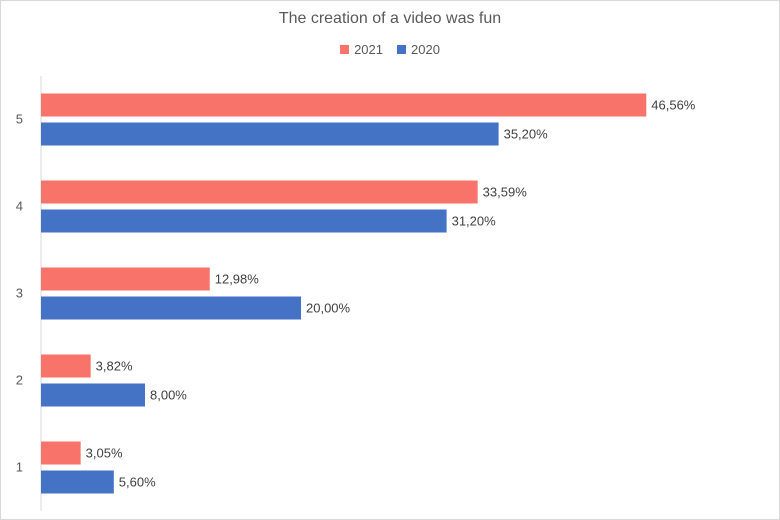 The image size is (780, 520). Describe the element at coordinates (526, 134) in the screenshot. I see `data-label-2020-5: 35,20%` at that location.